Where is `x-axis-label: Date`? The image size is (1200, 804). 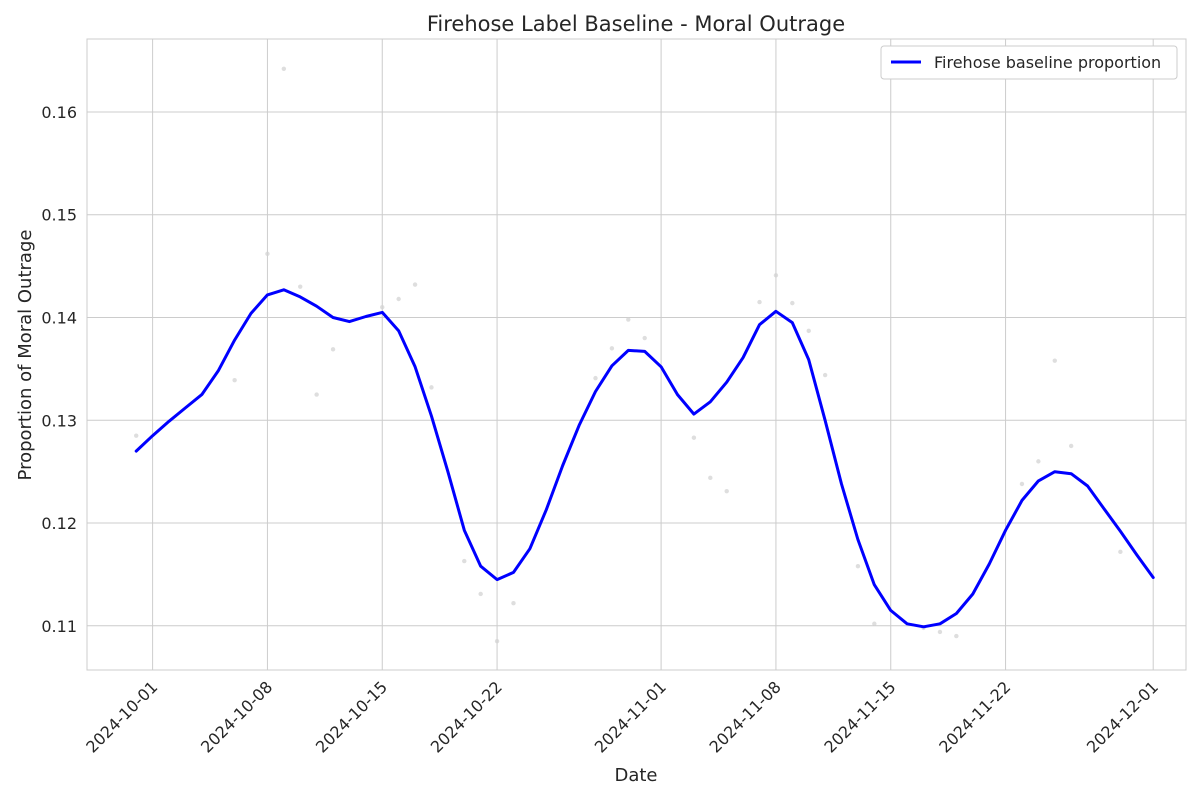 x-axis-label: Date is located at coordinates (635, 775).